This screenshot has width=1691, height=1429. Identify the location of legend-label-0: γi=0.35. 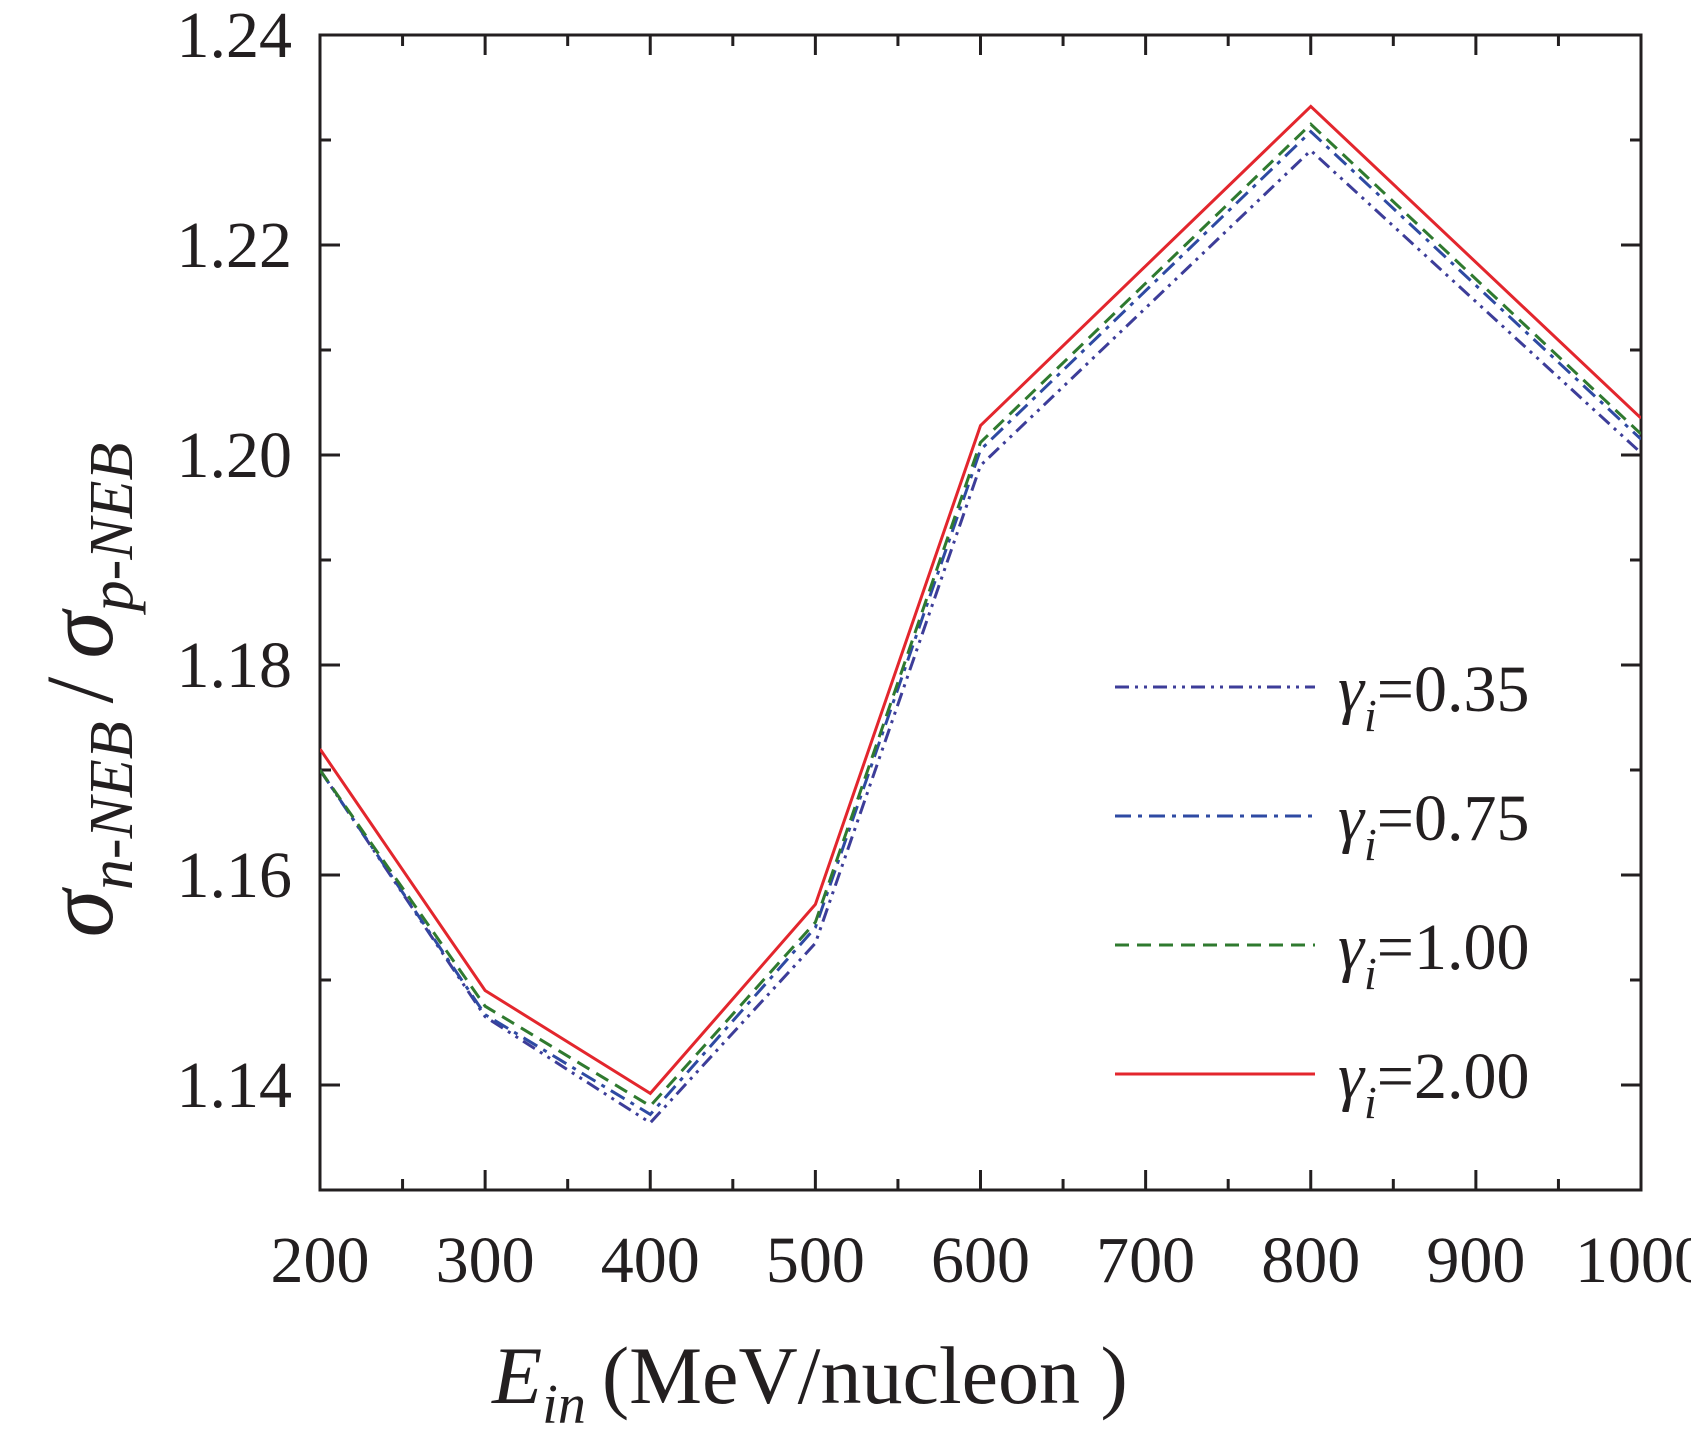
(1434, 697).